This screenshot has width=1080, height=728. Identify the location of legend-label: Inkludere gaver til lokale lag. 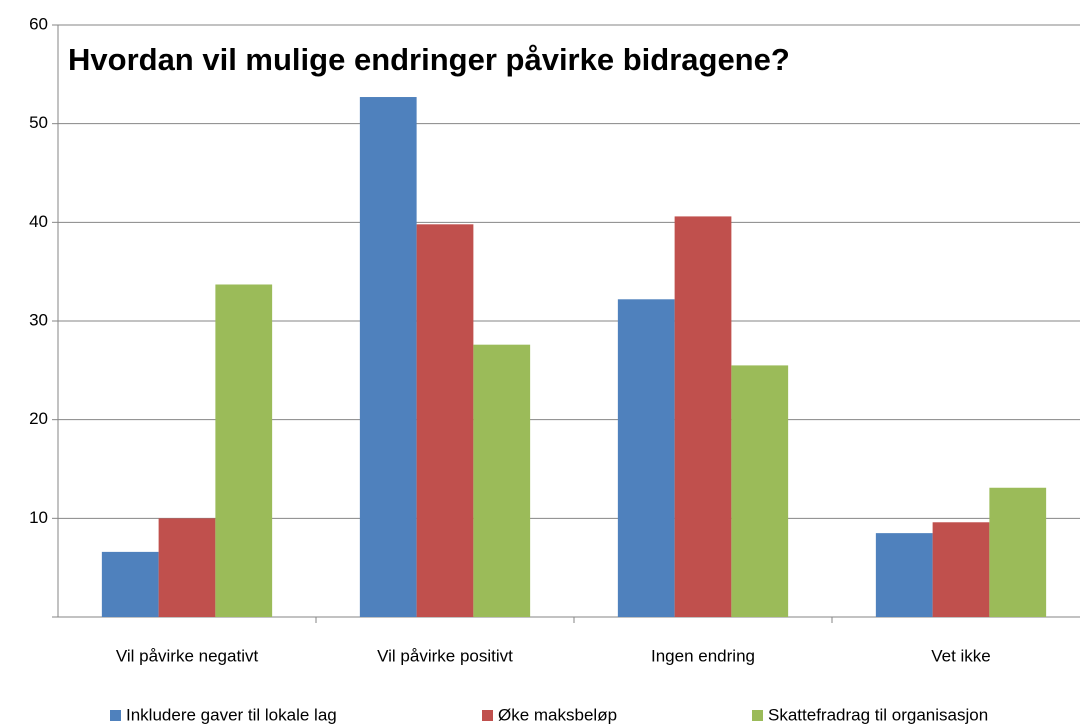
(231, 714).